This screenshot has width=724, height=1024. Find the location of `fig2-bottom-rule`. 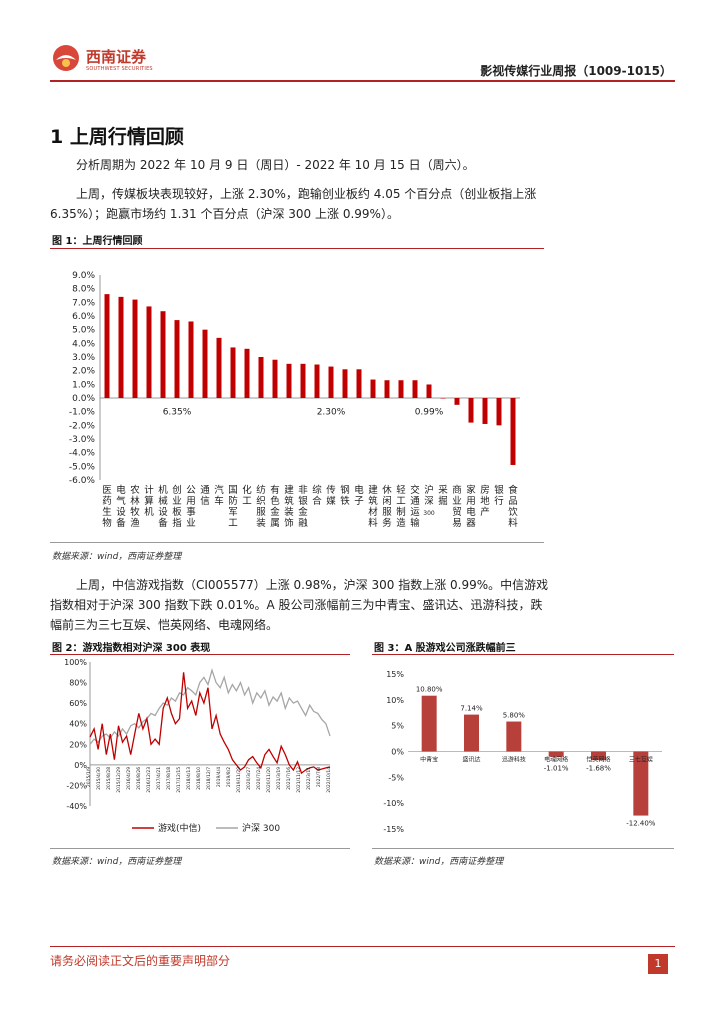

fig2-bottom-rule is located at coordinates (200, 848).